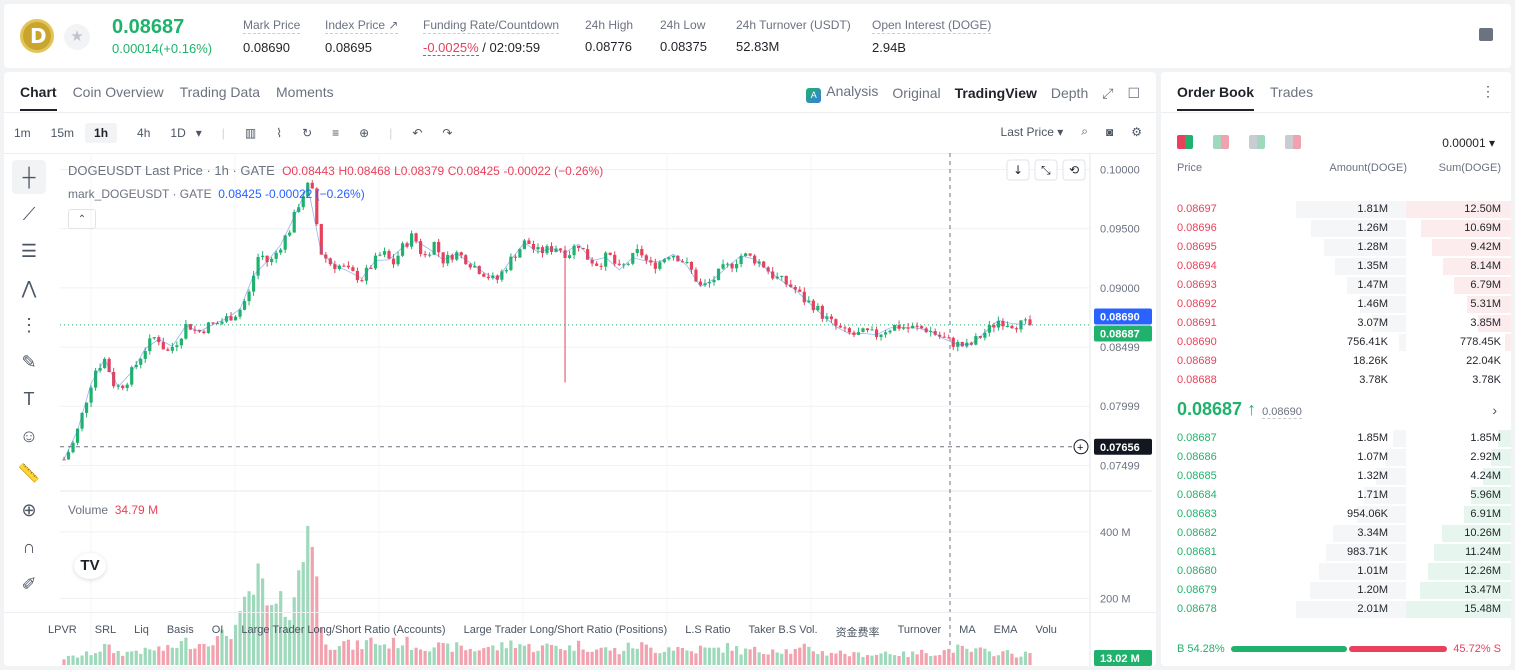 Image resolution: width=1515 pixels, height=670 pixels. Describe the element at coordinates (995, 93) in the screenshot. I see `view-tradingview: TradingView` at that location.